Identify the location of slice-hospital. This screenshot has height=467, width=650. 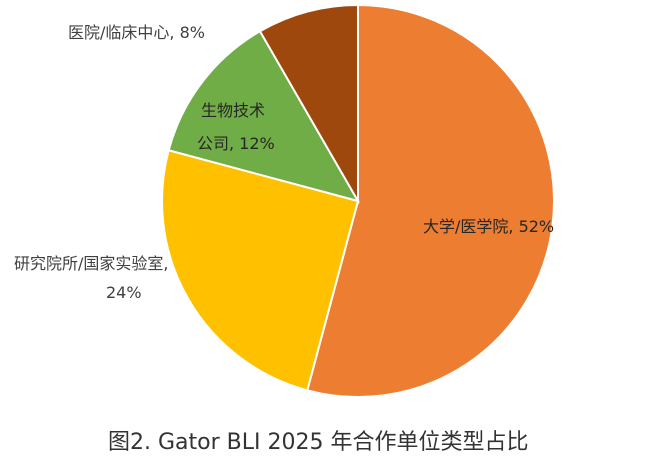
(308, 104).